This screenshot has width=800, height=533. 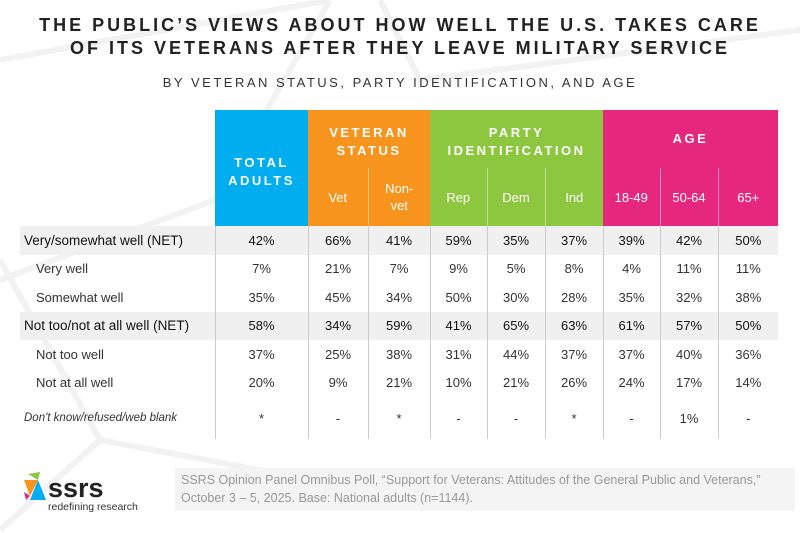 What do you see at coordinates (70, 354) in the screenshot?
I see `row-label: Not too well` at bounding box center [70, 354].